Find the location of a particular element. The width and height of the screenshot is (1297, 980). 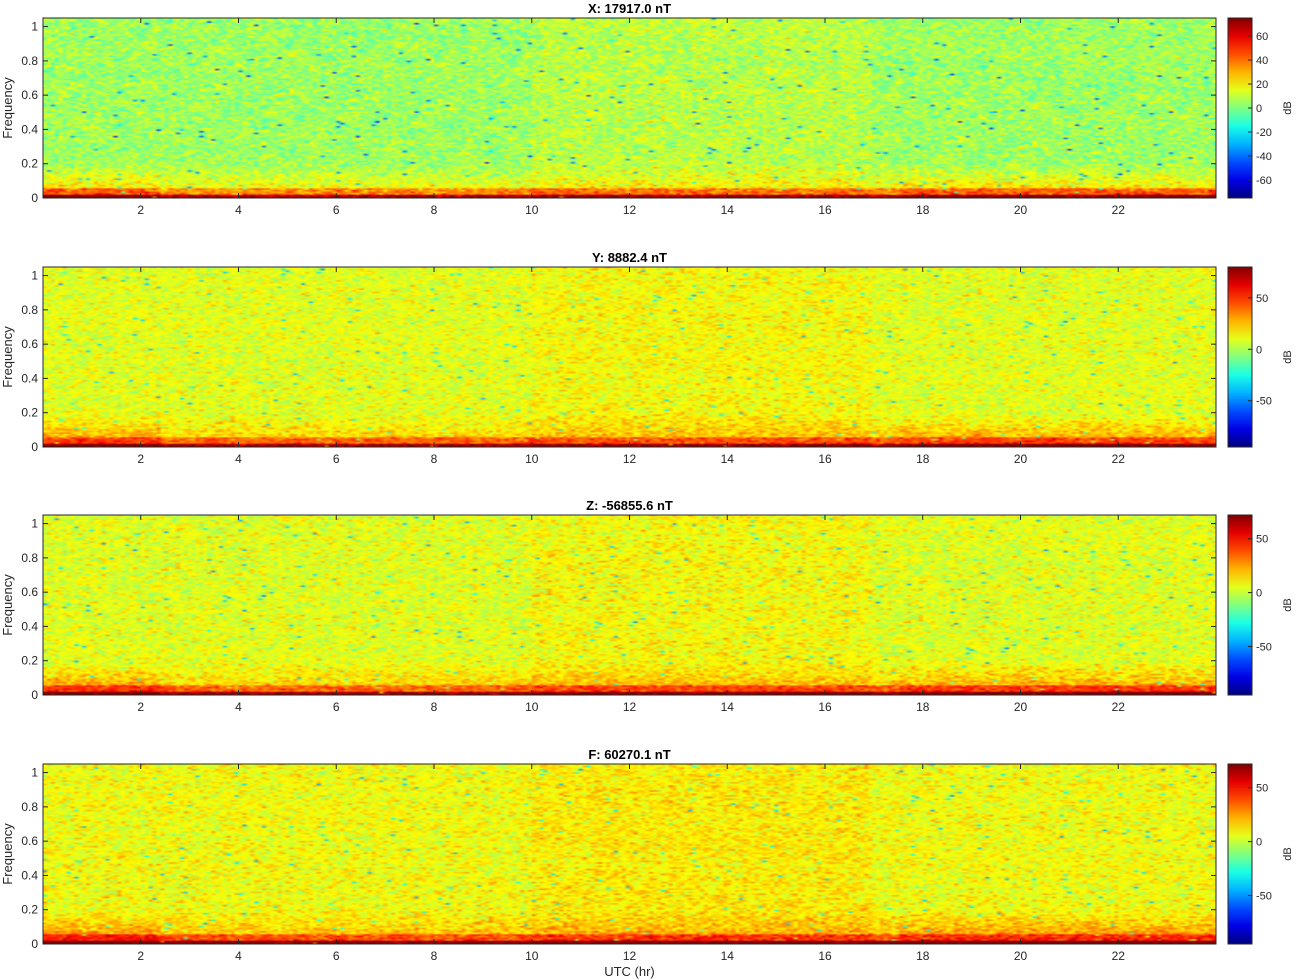

colorbar-tick-label: 20 is located at coordinates (1262, 85).